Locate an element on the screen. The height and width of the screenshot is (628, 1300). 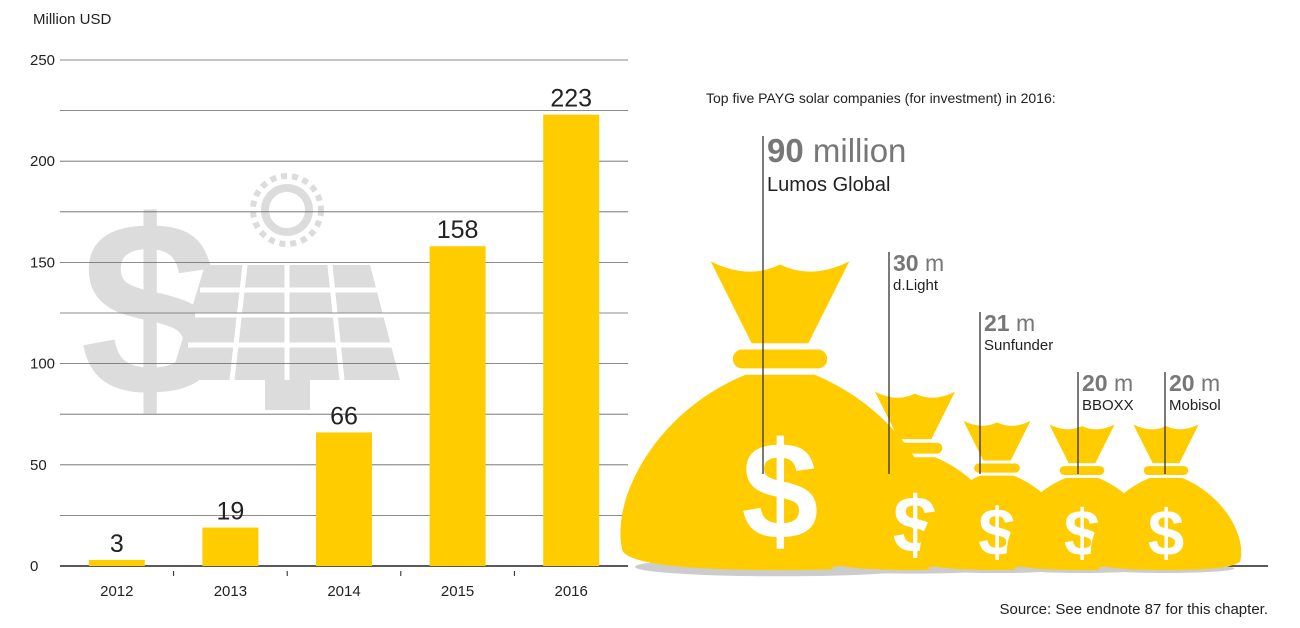
value-label: 19 is located at coordinates (230, 512).